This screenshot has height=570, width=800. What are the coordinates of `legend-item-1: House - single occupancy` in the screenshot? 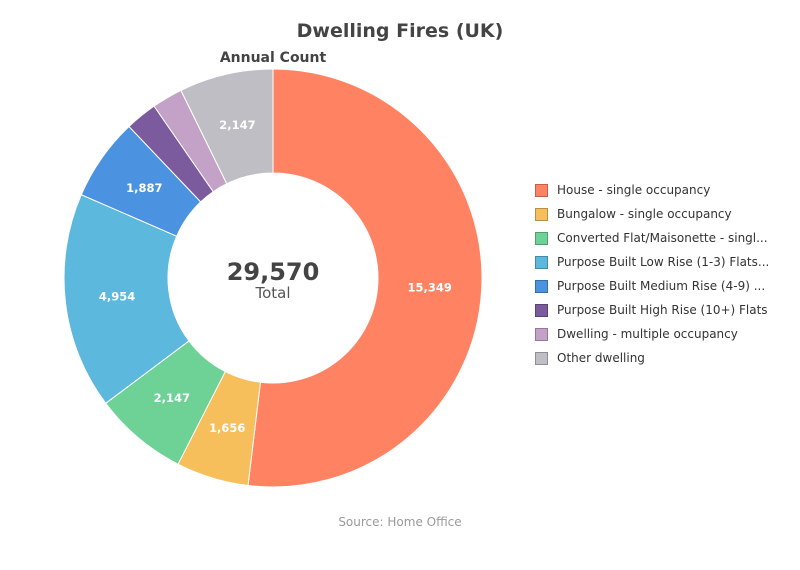 It's located at (652, 190).